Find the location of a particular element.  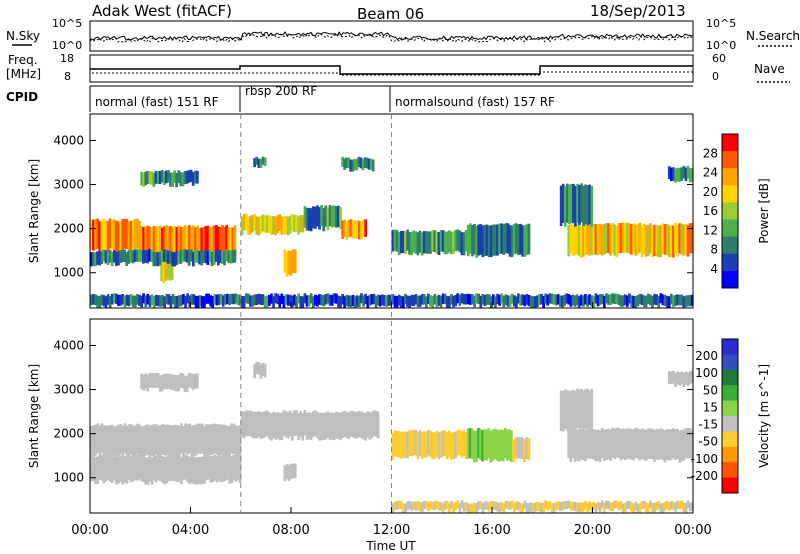

x-tick-label-1: 04:00 is located at coordinates (190, 530).